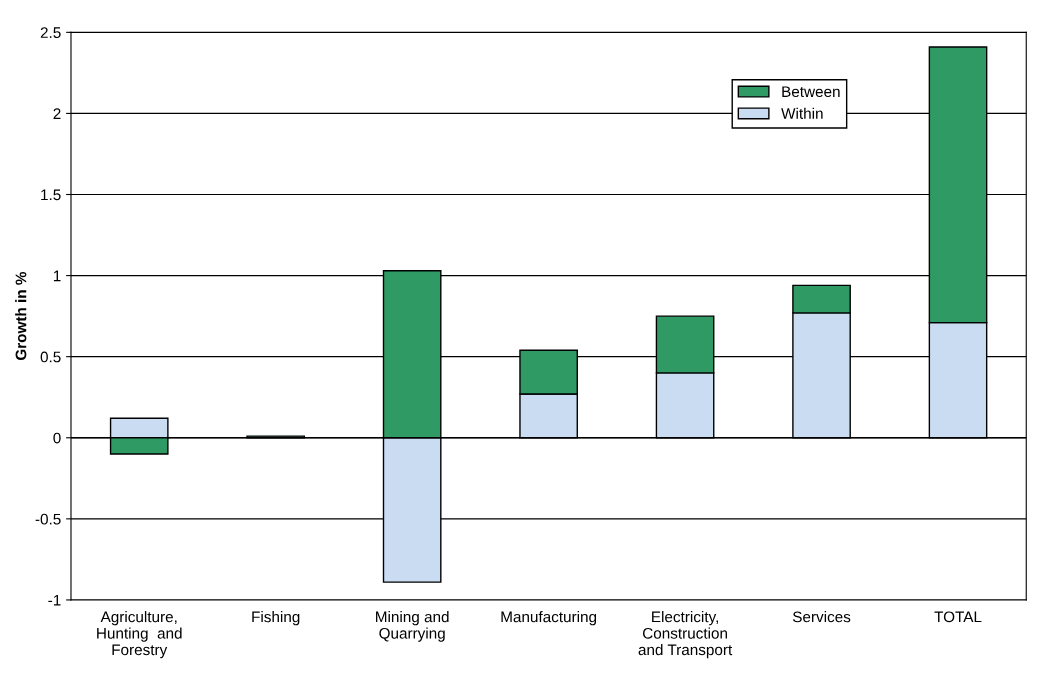 This screenshot has width=1044, height=688. What do you see at coordinates (811, 92) in the screenshot?
I see `legend-label: Between` at bounding box center [811, 92].